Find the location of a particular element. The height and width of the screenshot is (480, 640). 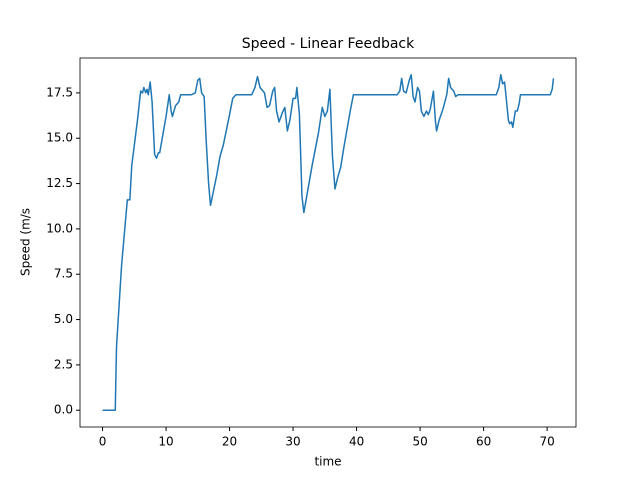

y-tick-label: 15.0 is located at coordinates (59, 138).